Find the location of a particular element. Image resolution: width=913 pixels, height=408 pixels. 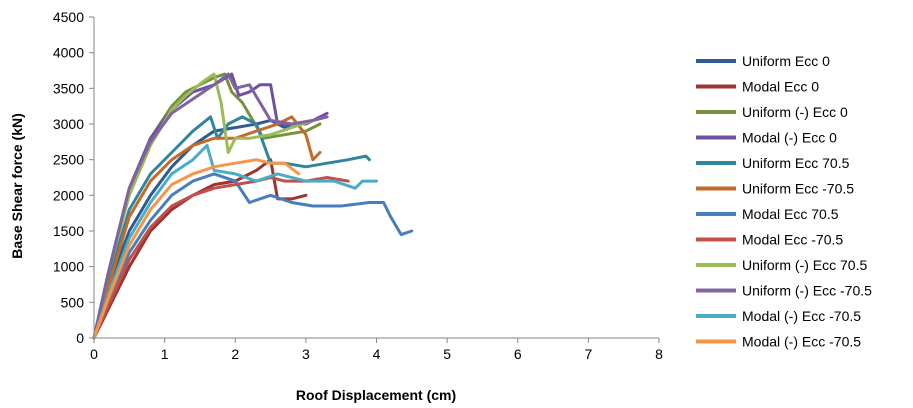

x-axis-title: Roof Displacement (cm) is located at coordinates (376, 395).